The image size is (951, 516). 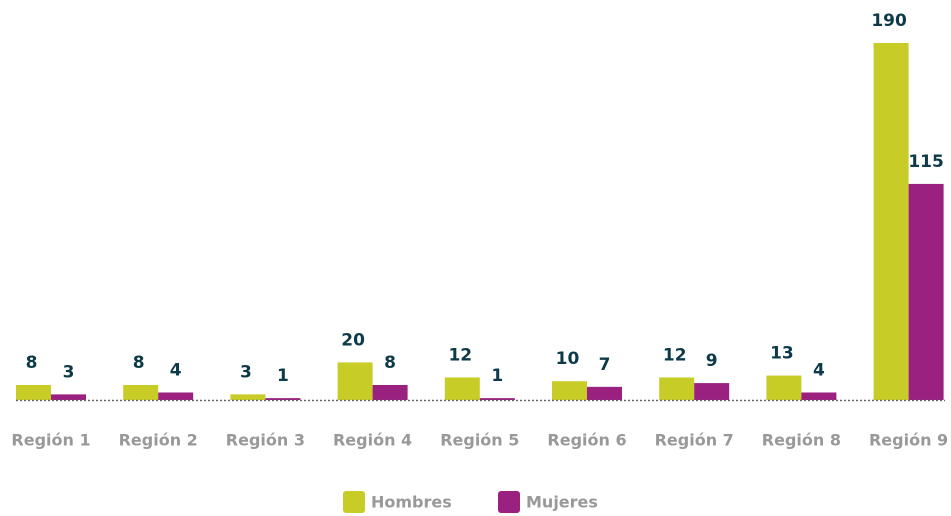 I want to click on x-tick-label: Región 2, so click(x=158, y=440).